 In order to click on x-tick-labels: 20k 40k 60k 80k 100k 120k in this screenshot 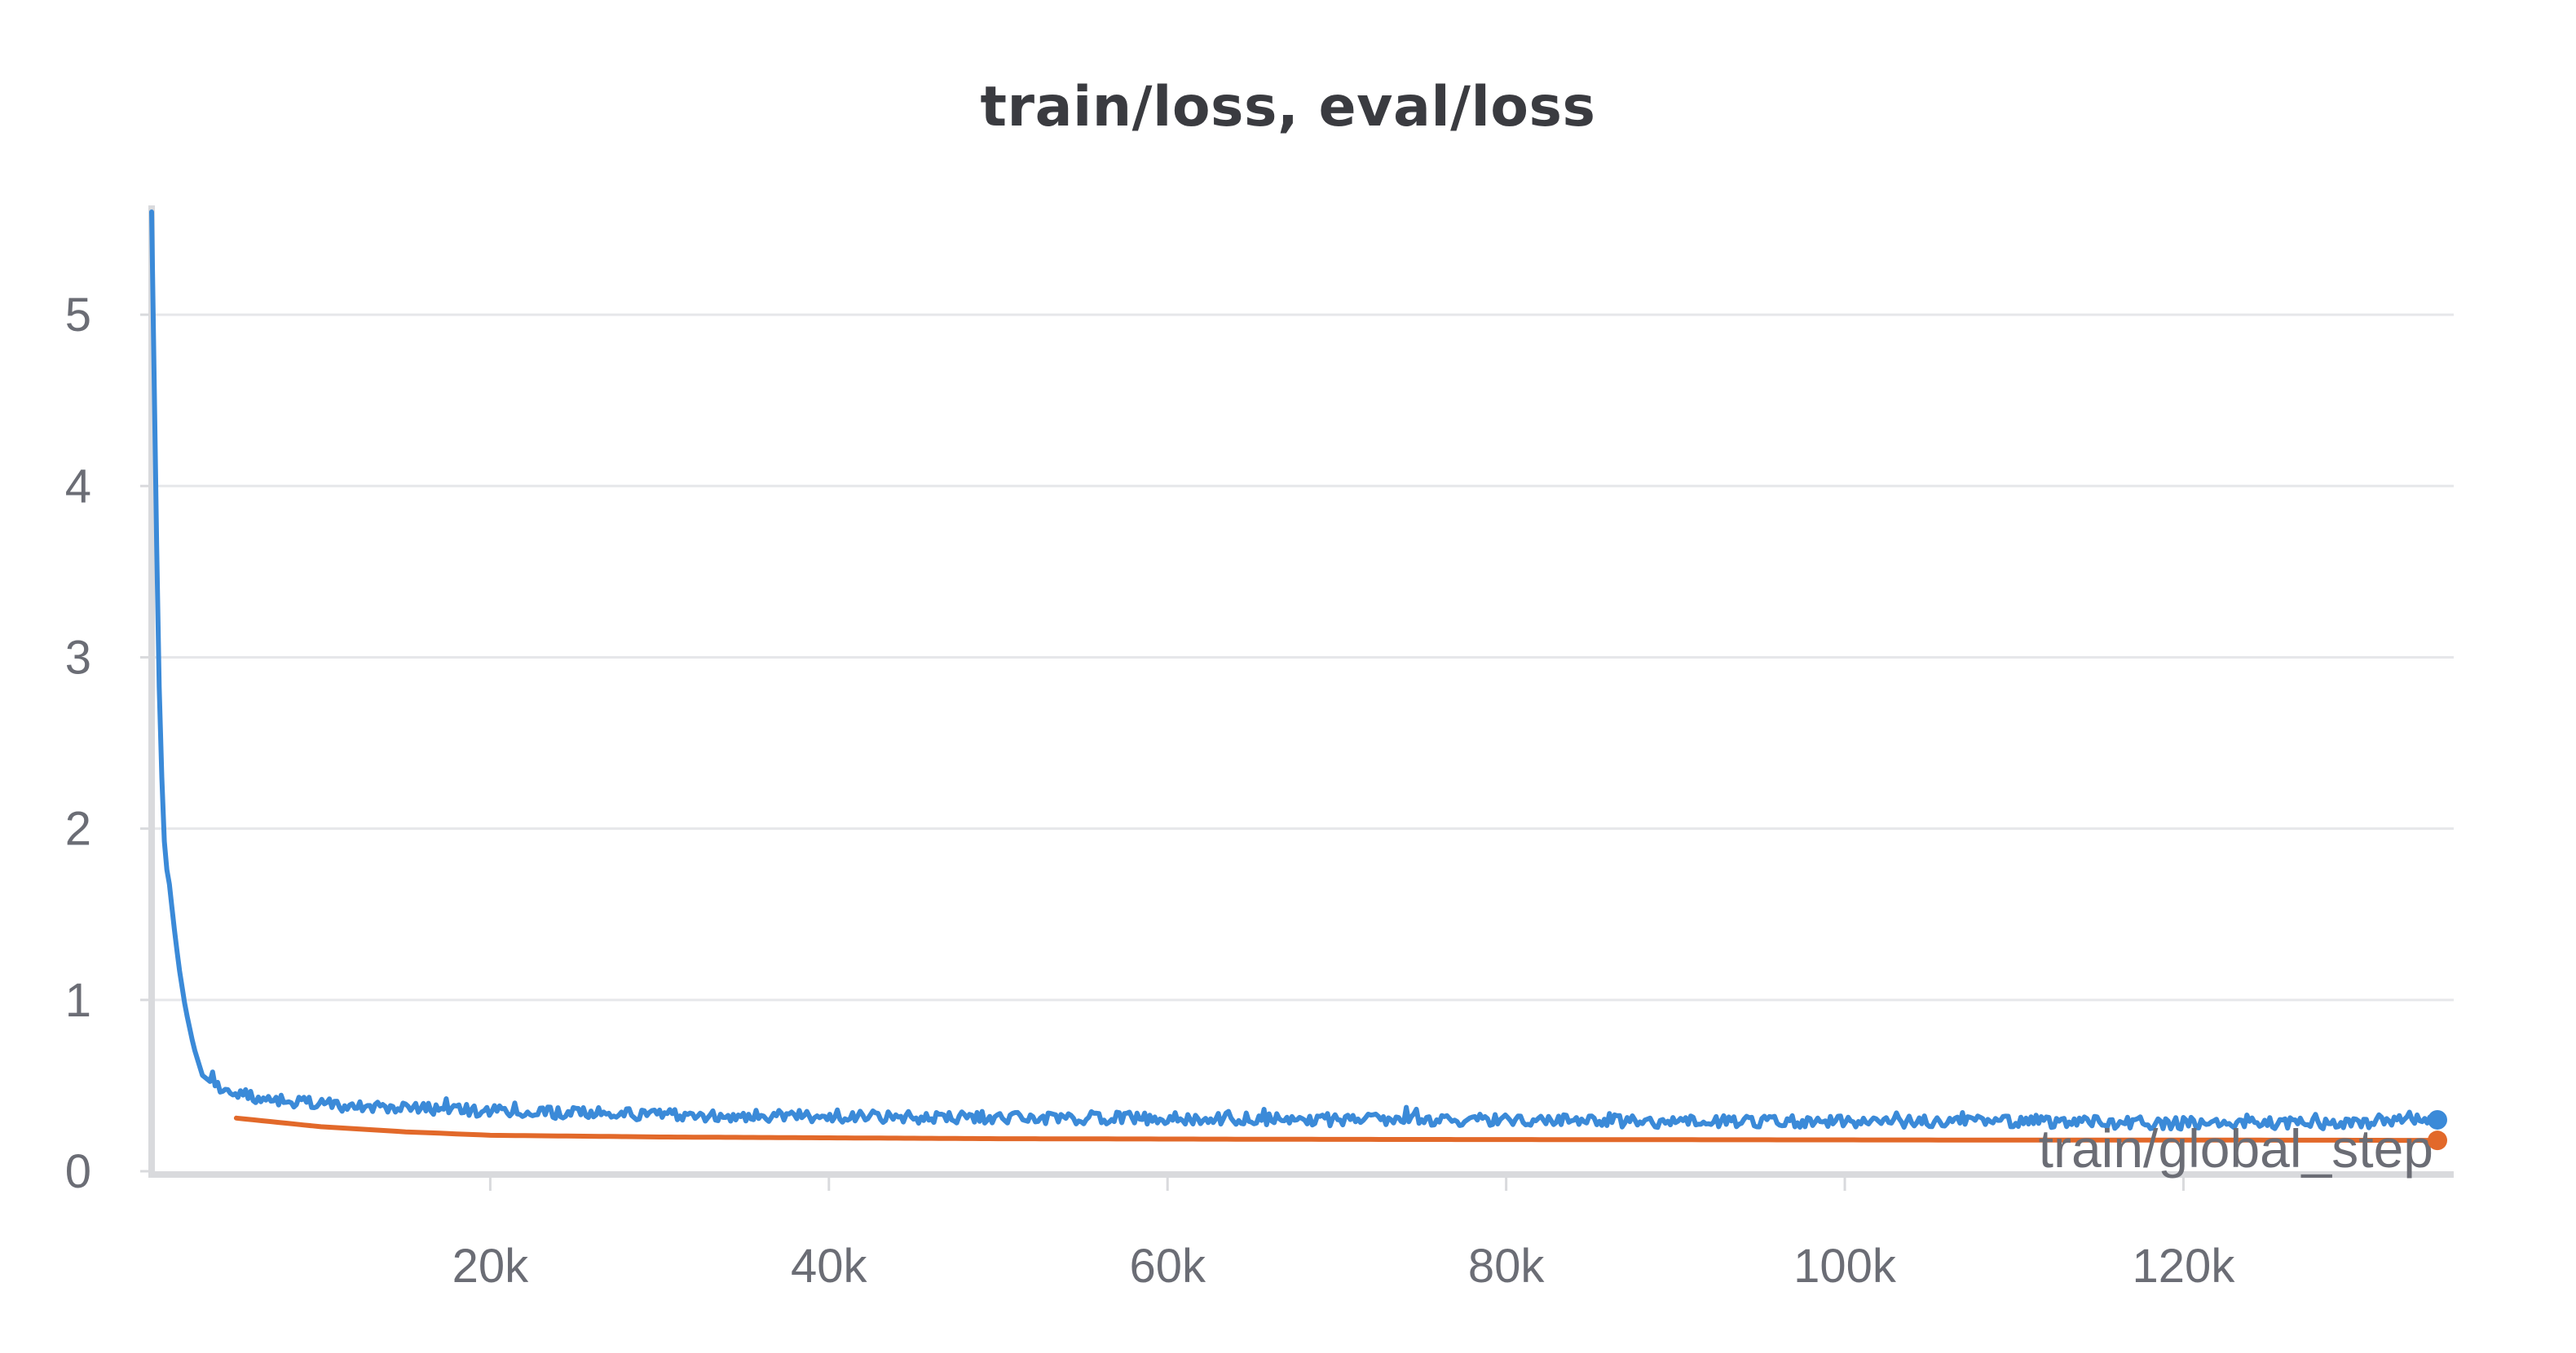, I will do `click(1344, 1266)`.